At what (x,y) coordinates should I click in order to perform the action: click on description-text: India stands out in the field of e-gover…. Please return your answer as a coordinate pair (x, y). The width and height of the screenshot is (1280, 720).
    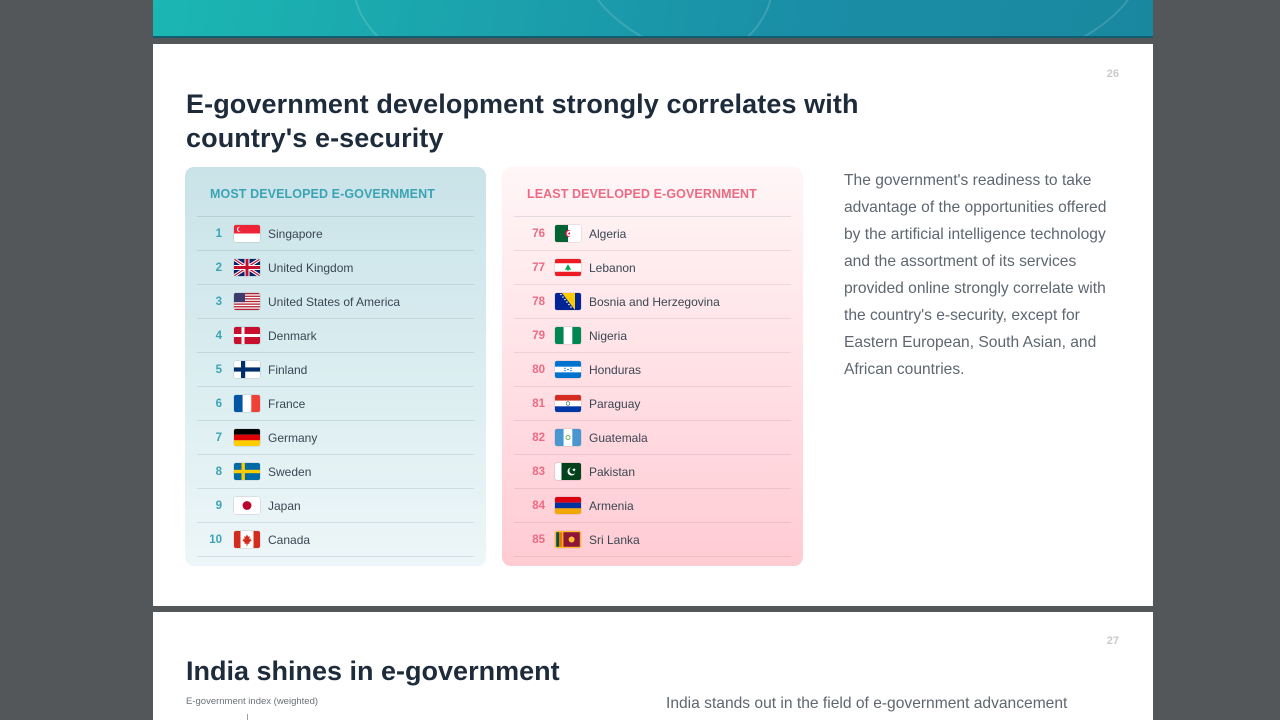
    Looking at the image, I should click on (867, 703).